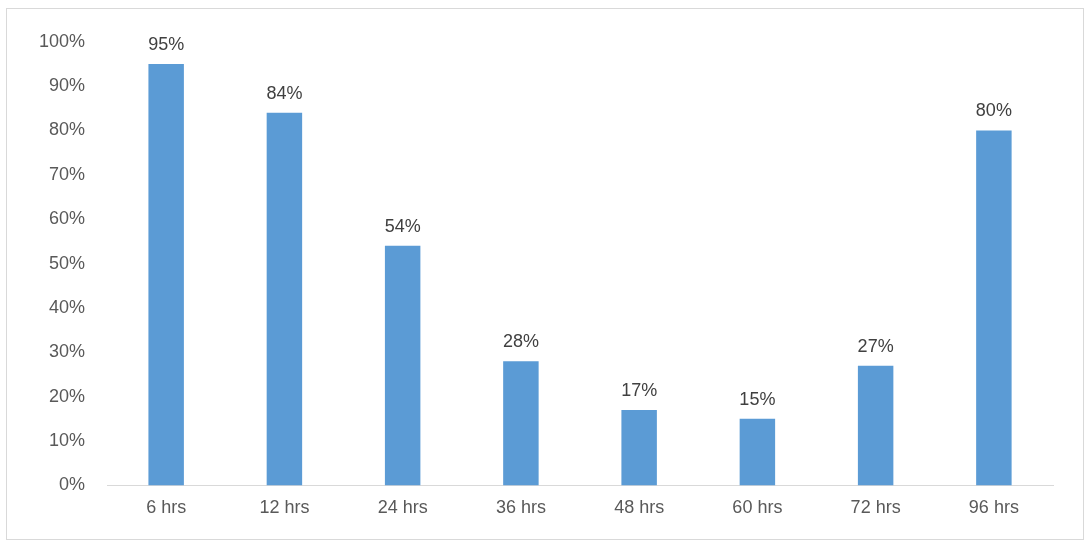 This screenshot has height=541, width=1085. What do you see at coordinates (520, 341) in the screenshot?
I see `data-label: 28%` at bounding box center [520, 341].